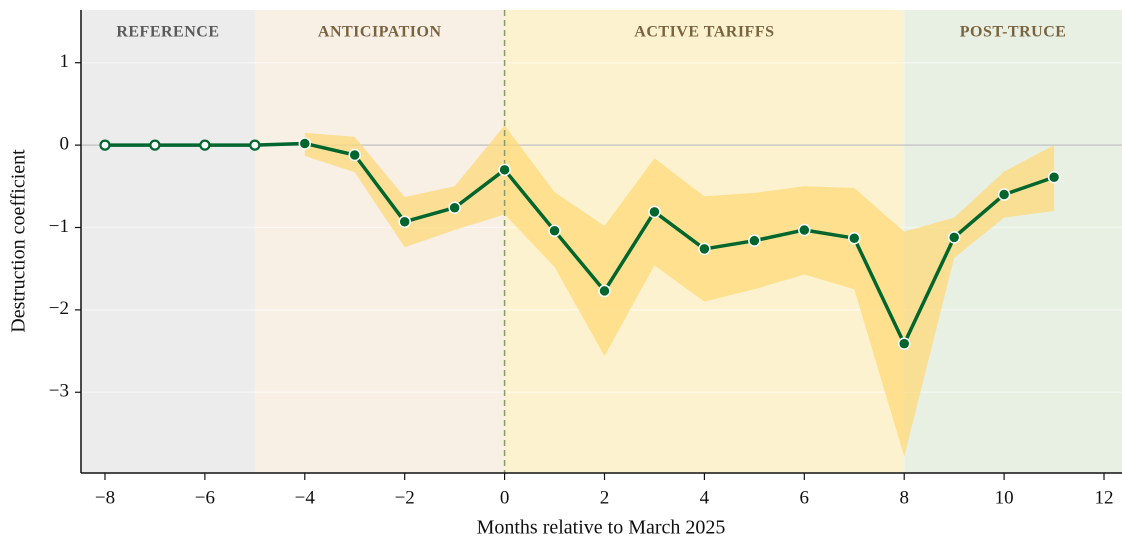 This screenshot has height=542, width=1122. Describe the element at coordinates (705, 497) in the screenshot. I see `x-tick-label: 4` at that location.